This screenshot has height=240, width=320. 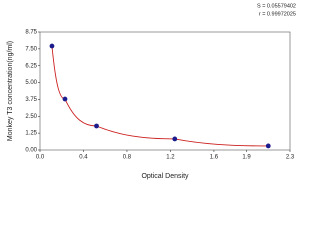 I want to click on annotation: S = 0.05579402, so click(x=276, y=6).